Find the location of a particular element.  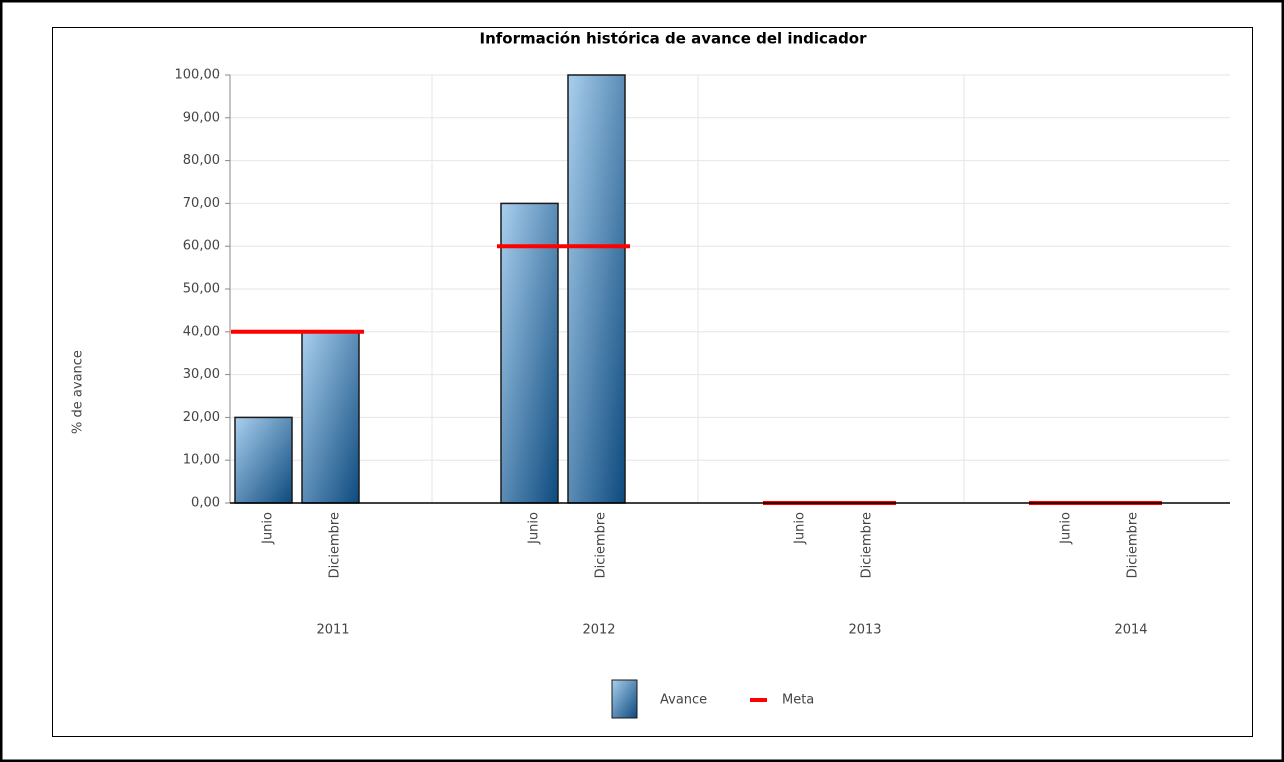

y-tick-label: 20,00 is located at coordinates (201, 417).